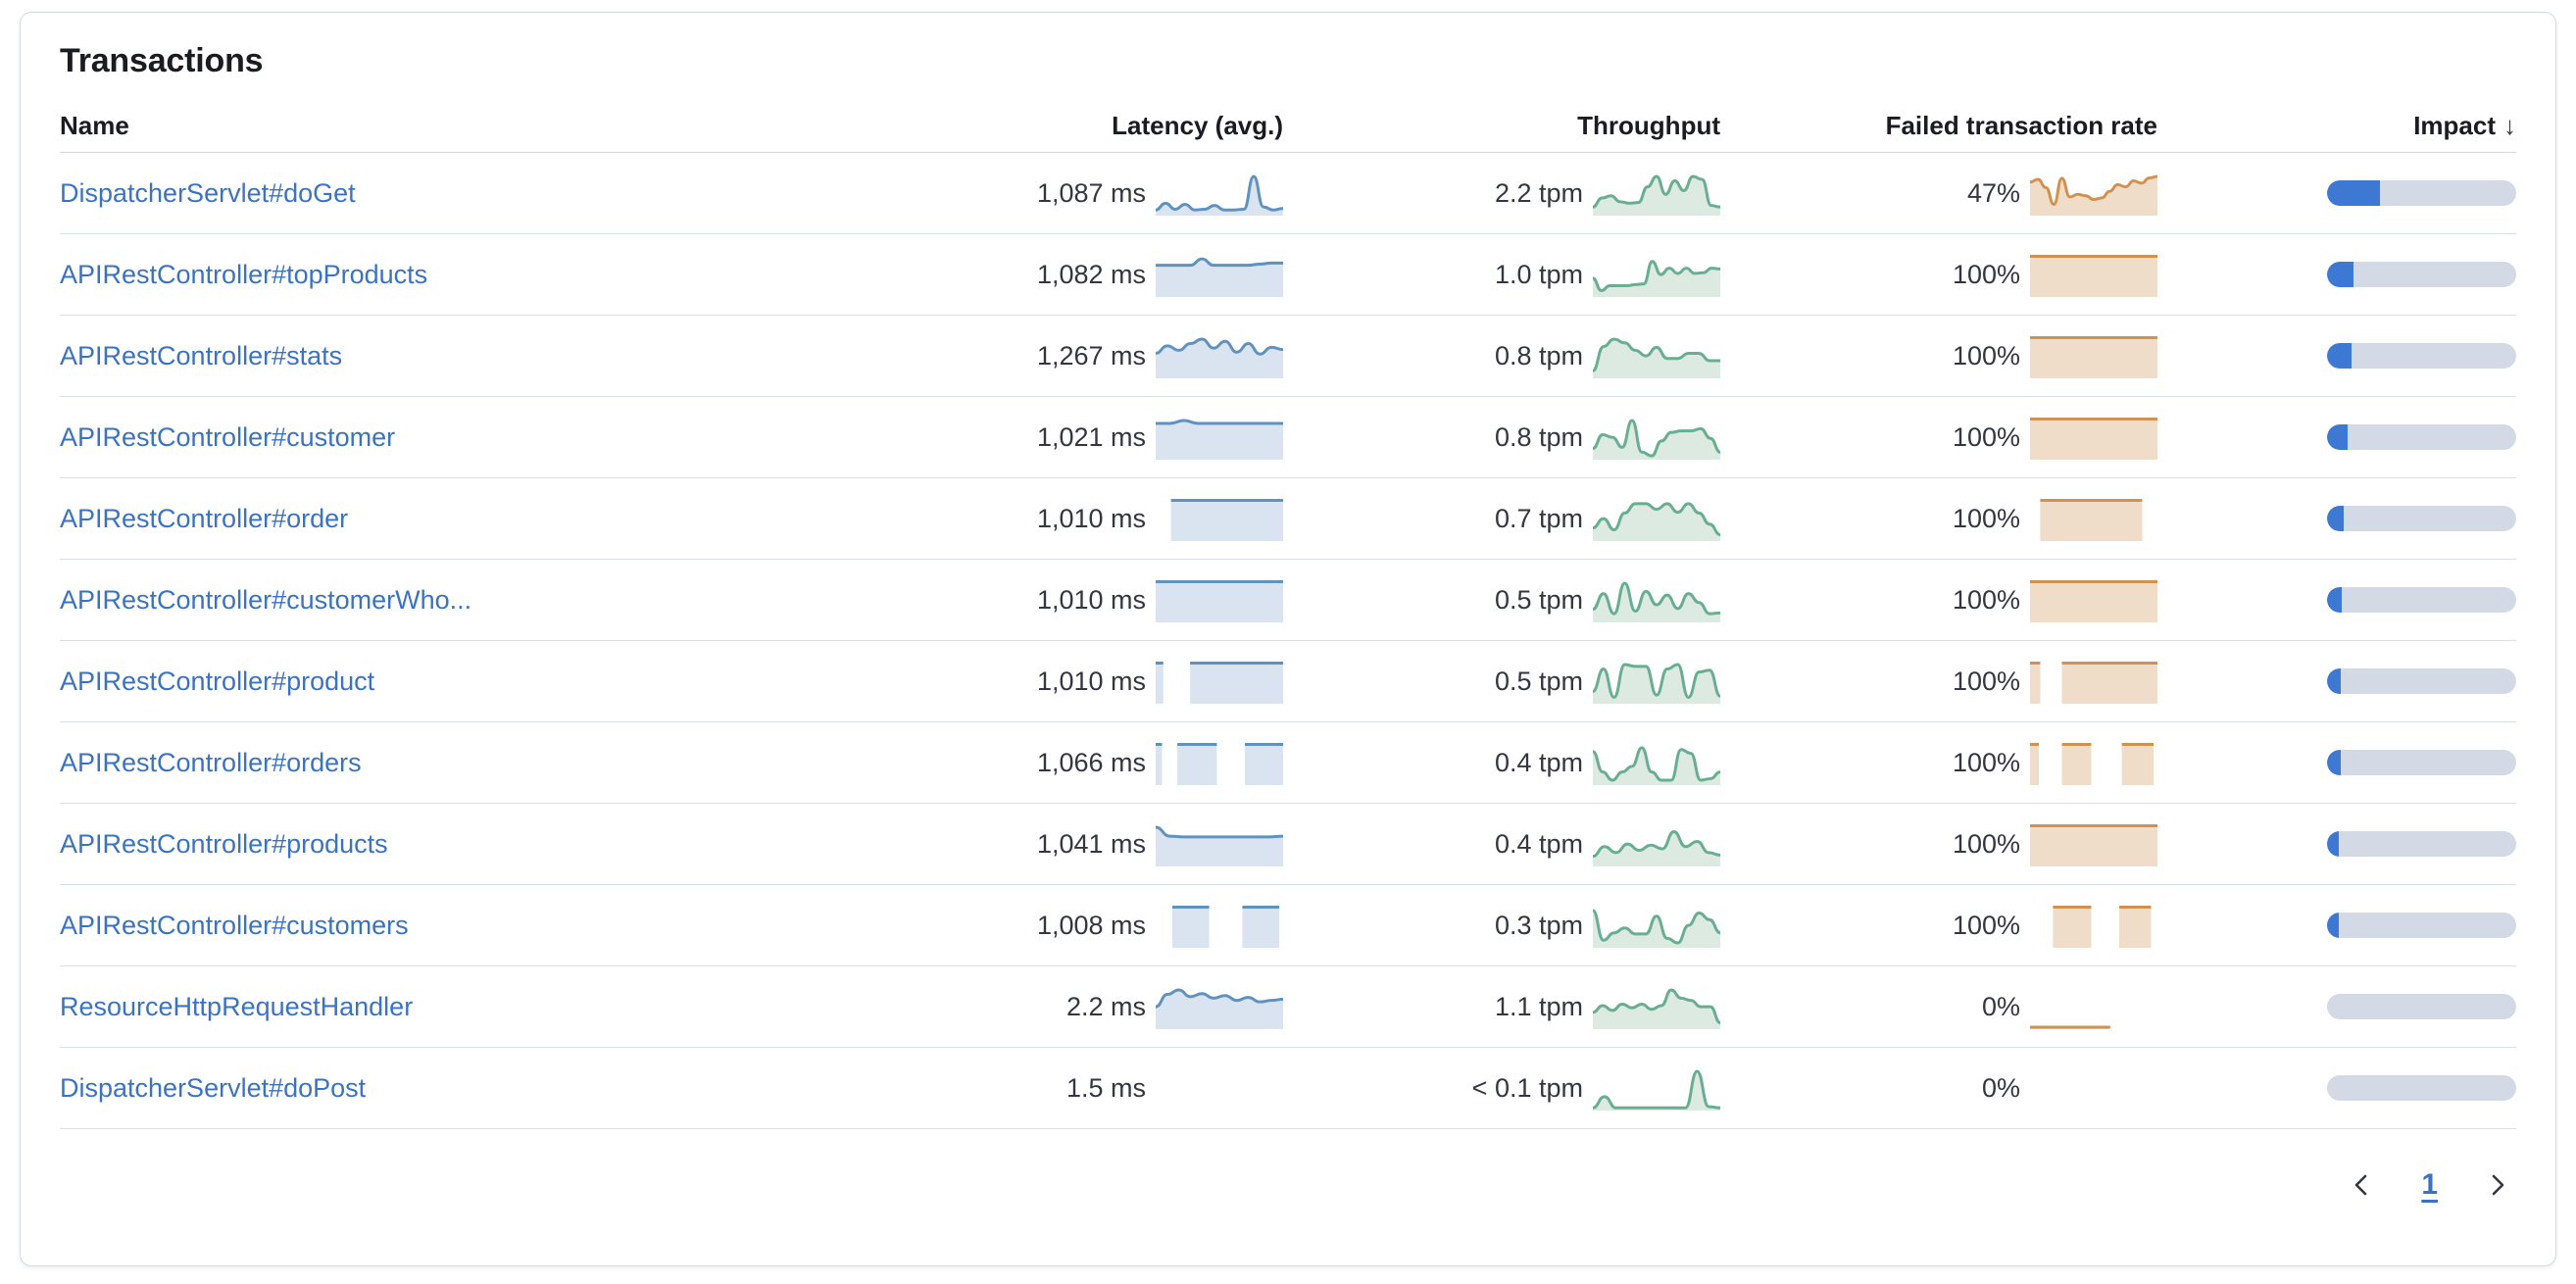  Describe the element at coordinates (1106, 1088) in the screenshot. I see `latency-cell: 1.5 ms` at that location.